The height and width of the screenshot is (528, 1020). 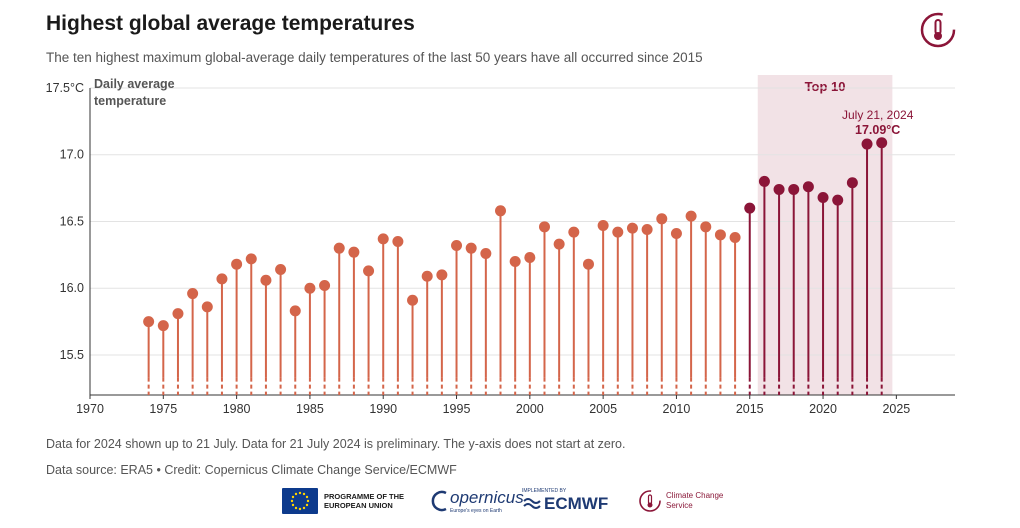 I want to click on eu-label: PROGRAMME OF THE EUROPEAN UNION, so click(x=364, y=501).